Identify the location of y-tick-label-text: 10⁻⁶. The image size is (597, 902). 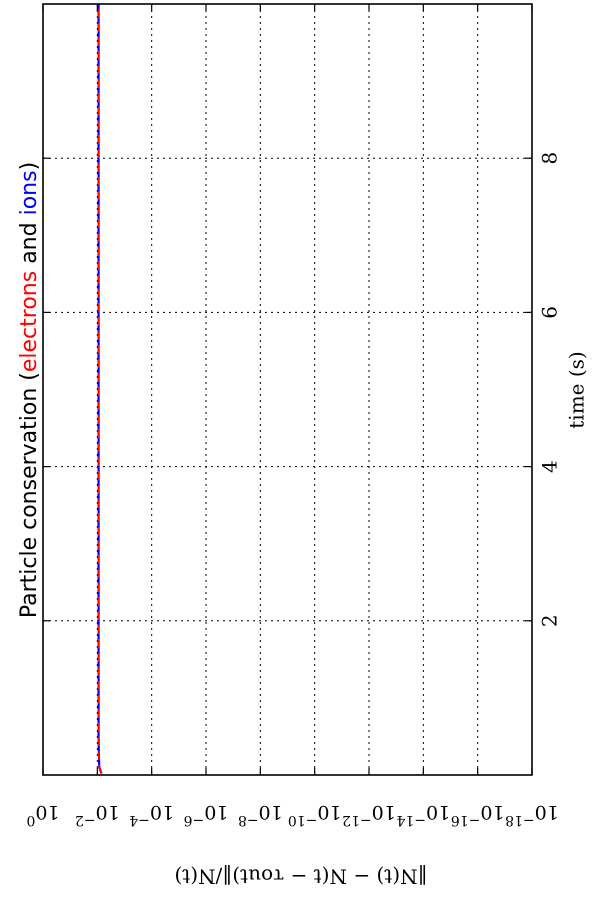
(205, 814).